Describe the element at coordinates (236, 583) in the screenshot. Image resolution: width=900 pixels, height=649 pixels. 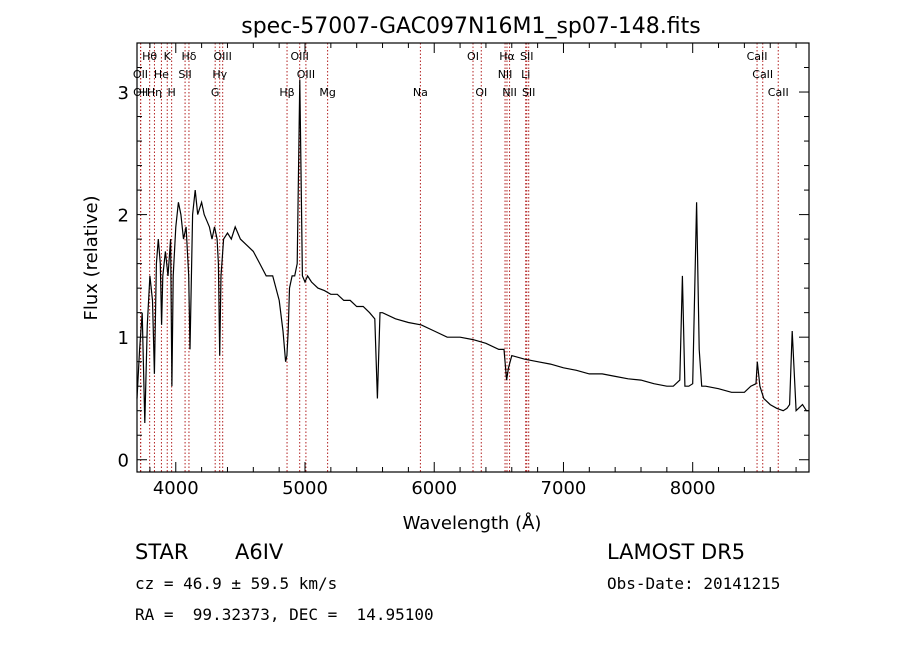
I see `redshift-readout: cz = 46.9 ± 59.5 km/s` at that location.